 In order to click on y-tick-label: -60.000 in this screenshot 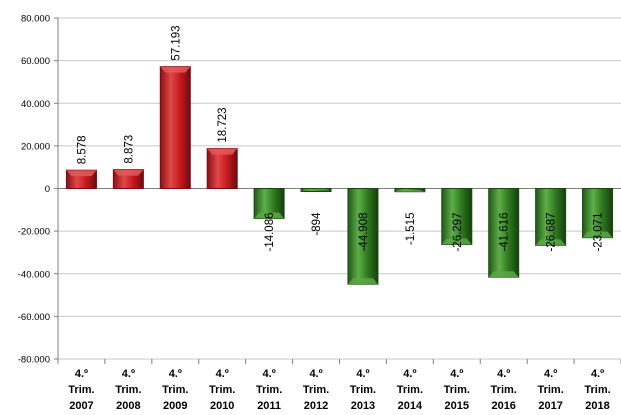, I will do `click(34, 317)`.